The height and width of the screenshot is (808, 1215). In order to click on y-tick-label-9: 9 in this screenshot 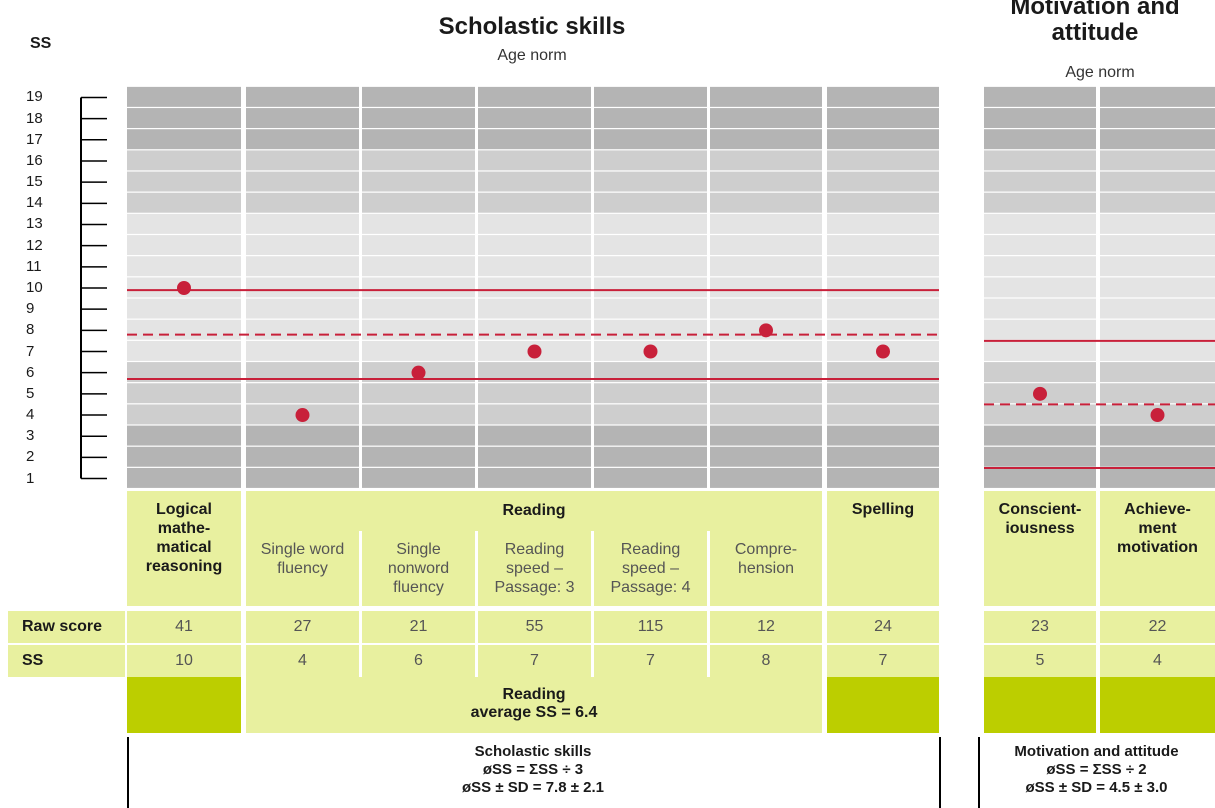, I will do `click(30, 309)`.